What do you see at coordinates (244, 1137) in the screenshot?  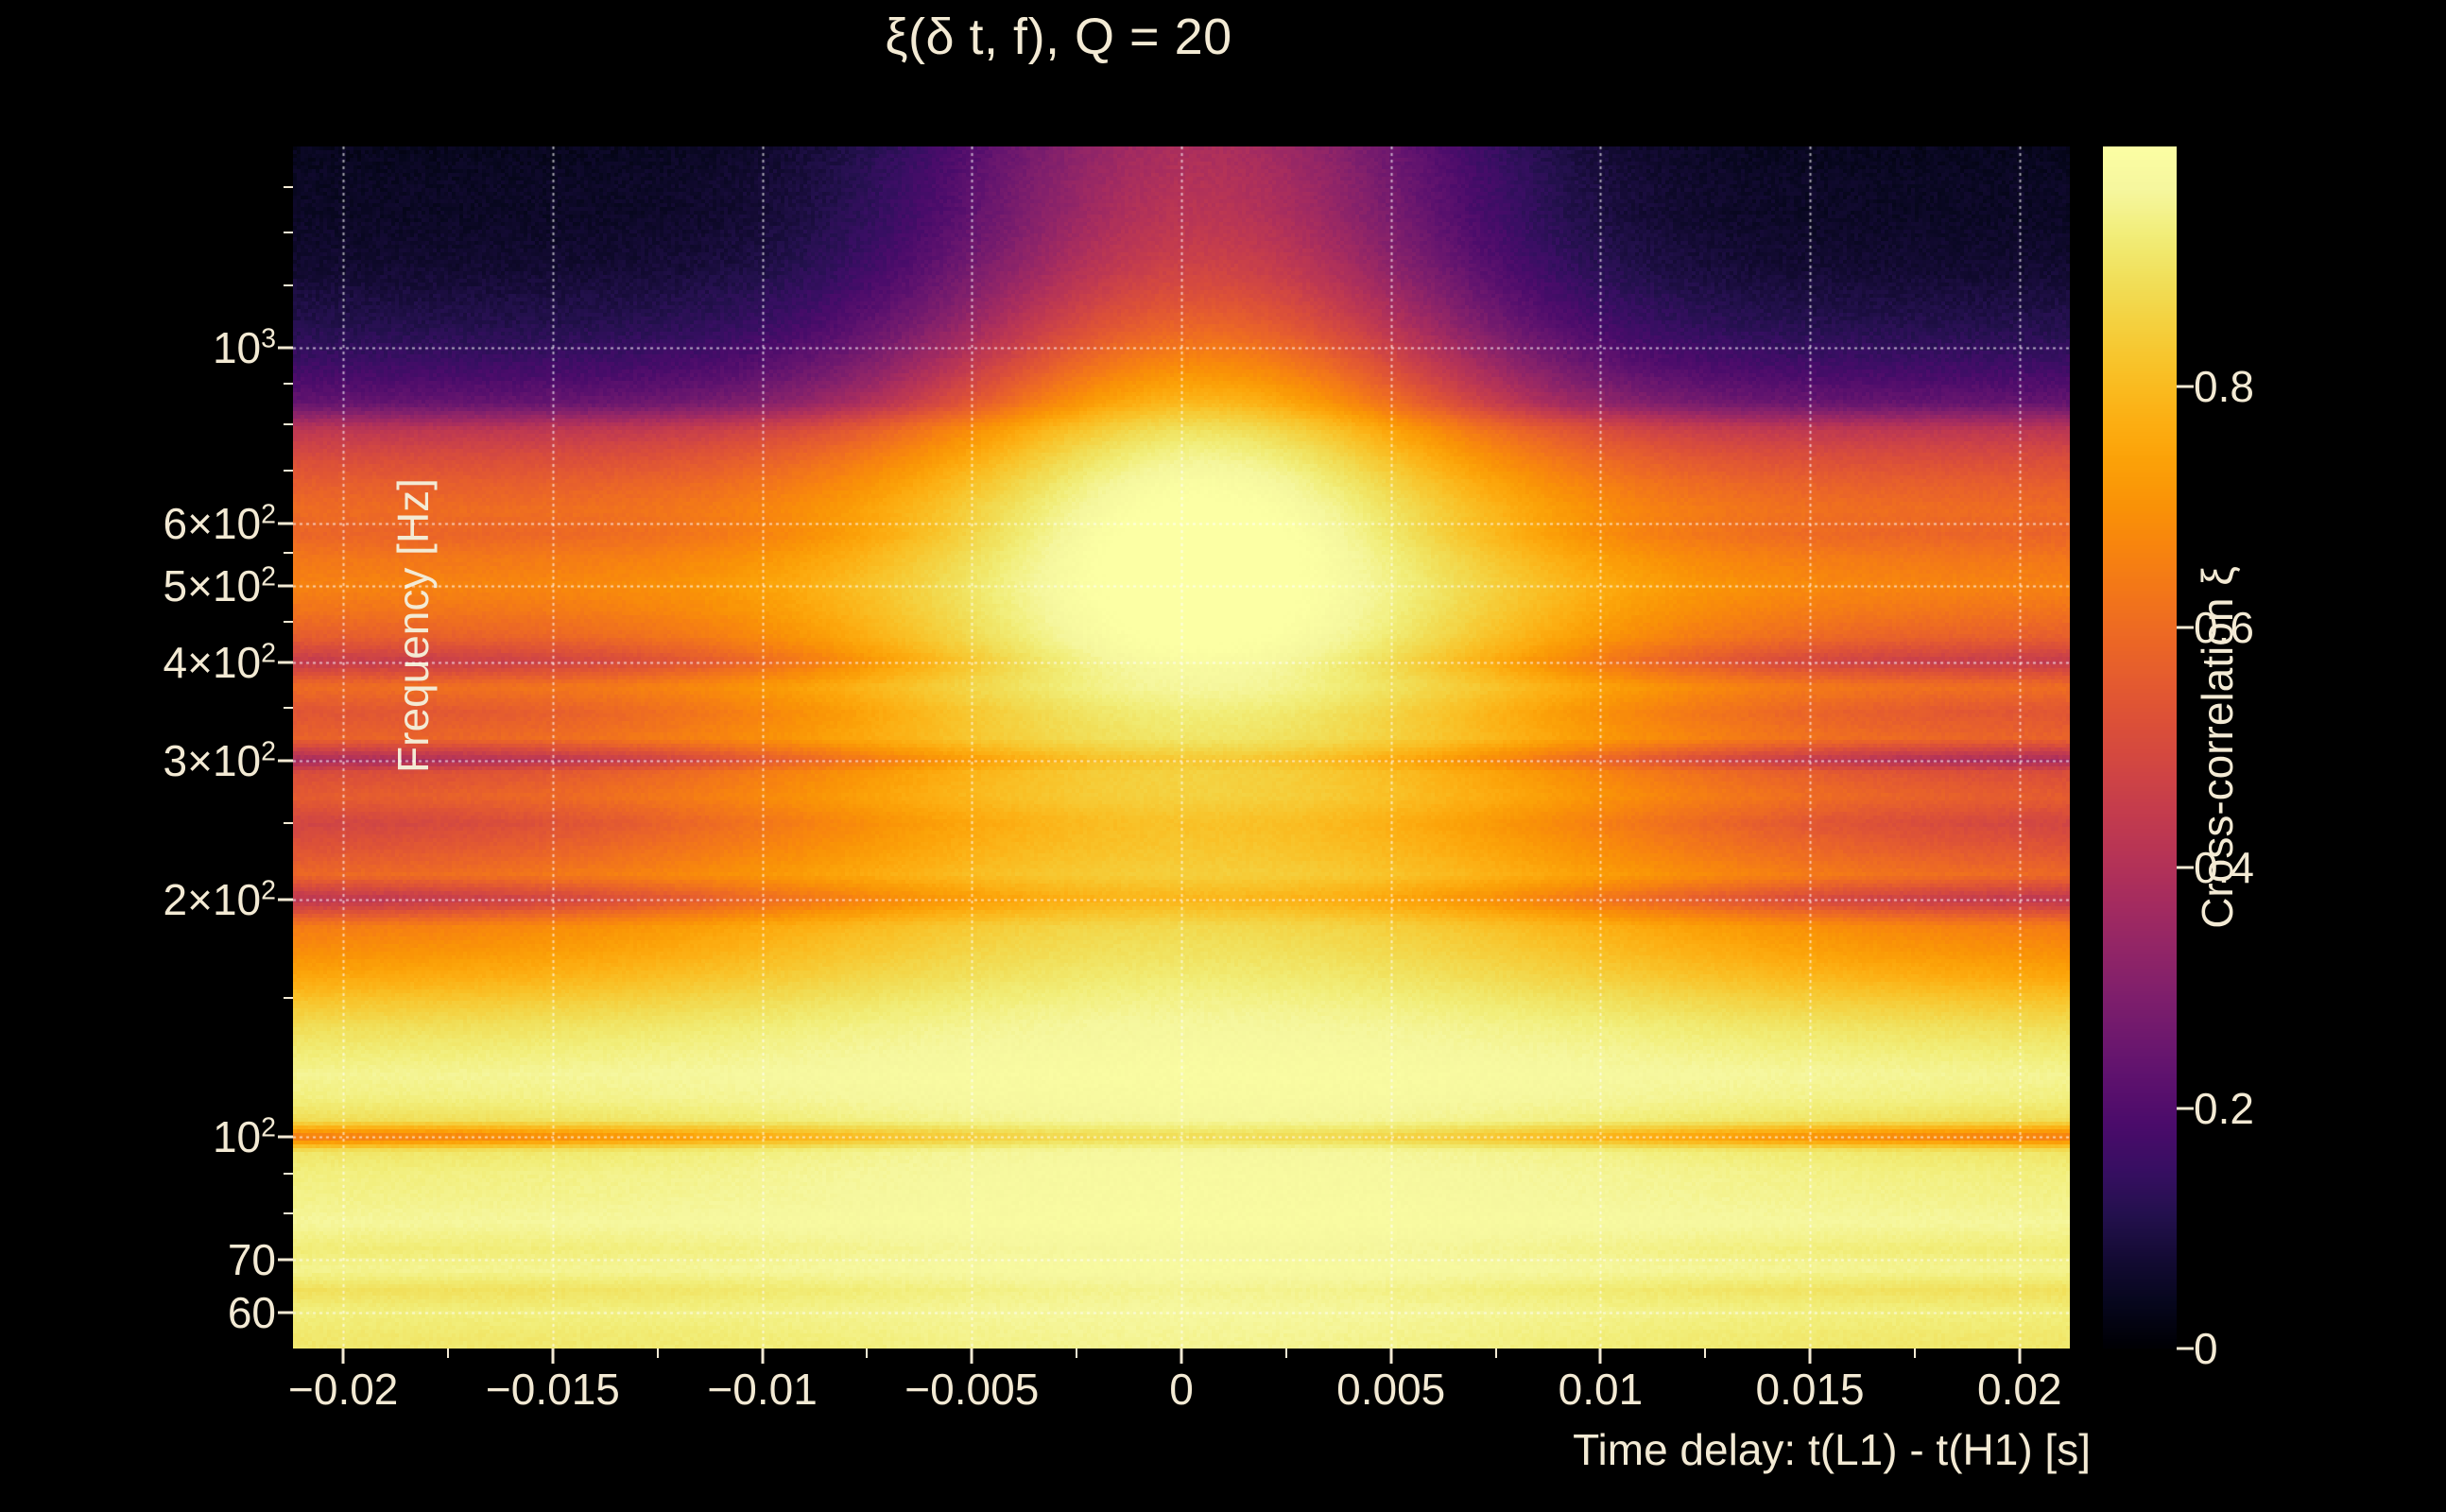 I see `y-tick-label: 10²` at bounding box center [244, 1137].